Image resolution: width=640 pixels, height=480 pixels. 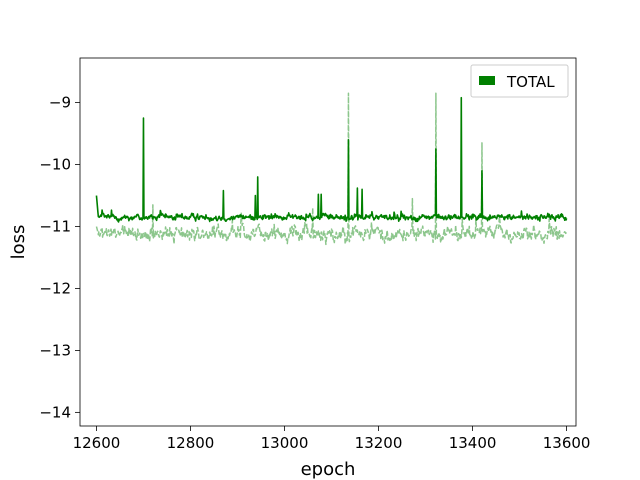 What do you see at coordinates (18, 242) in the screenshot?
I see `y-axis-label: loss` at bounding box center [18, 242].